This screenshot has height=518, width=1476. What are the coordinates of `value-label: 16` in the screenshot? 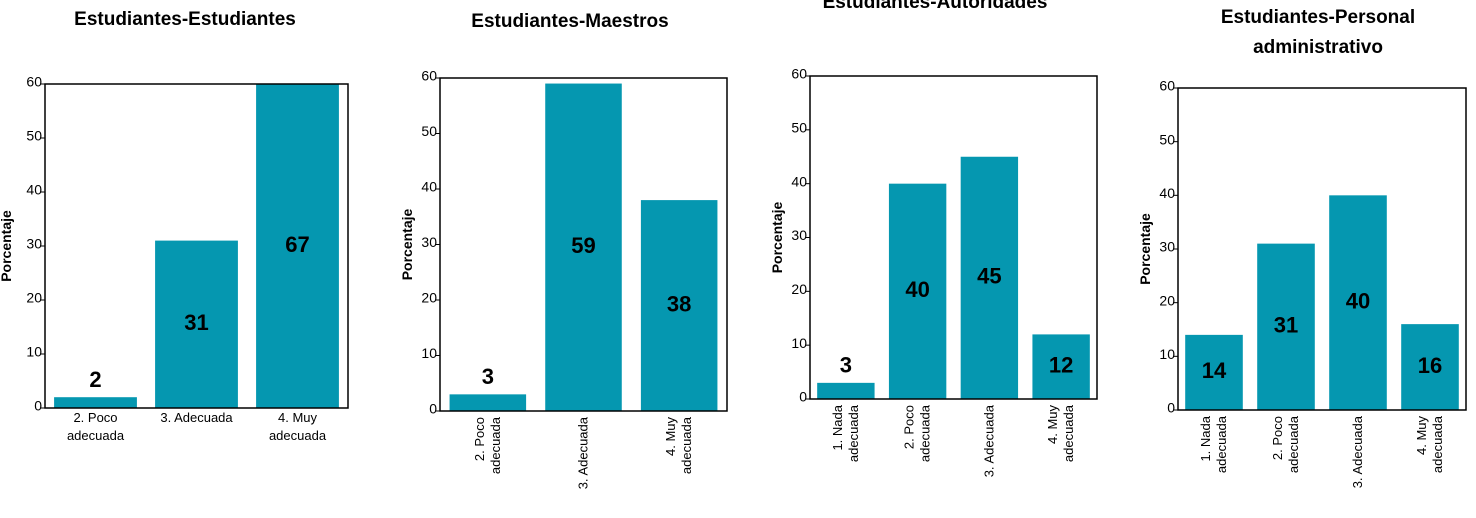 It's located at (1430, 365).